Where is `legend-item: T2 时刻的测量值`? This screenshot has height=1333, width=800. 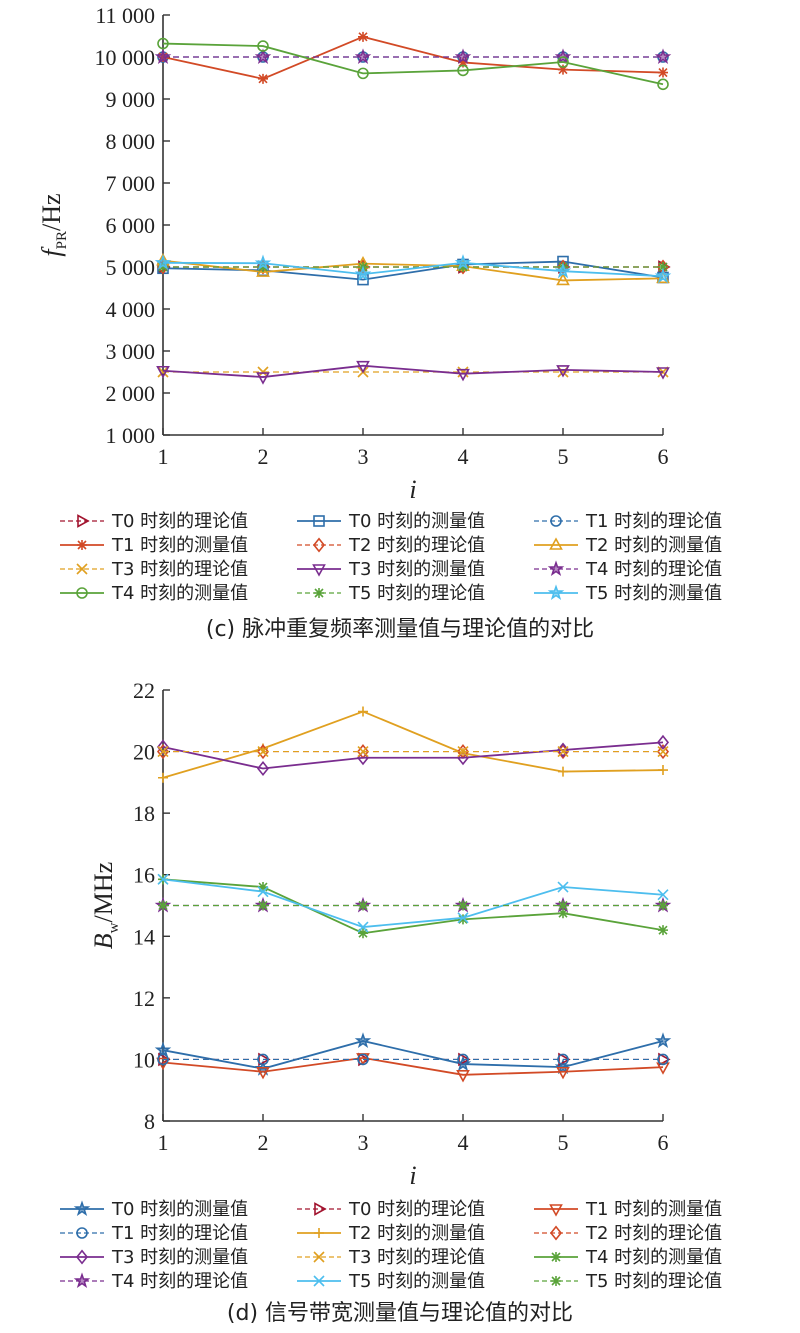
legend-item: T2 时刻的测量值 is located at coordinates (391, 1233).